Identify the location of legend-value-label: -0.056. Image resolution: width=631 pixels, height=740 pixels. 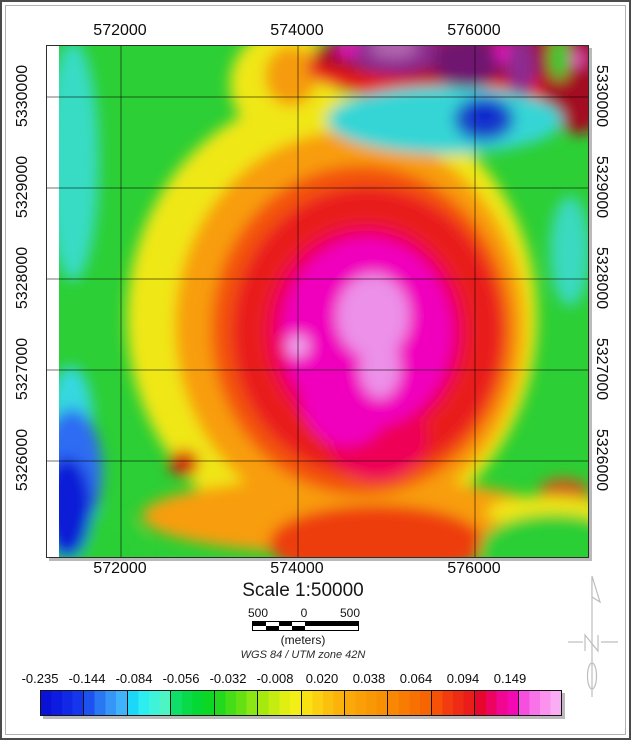
(181, 678).